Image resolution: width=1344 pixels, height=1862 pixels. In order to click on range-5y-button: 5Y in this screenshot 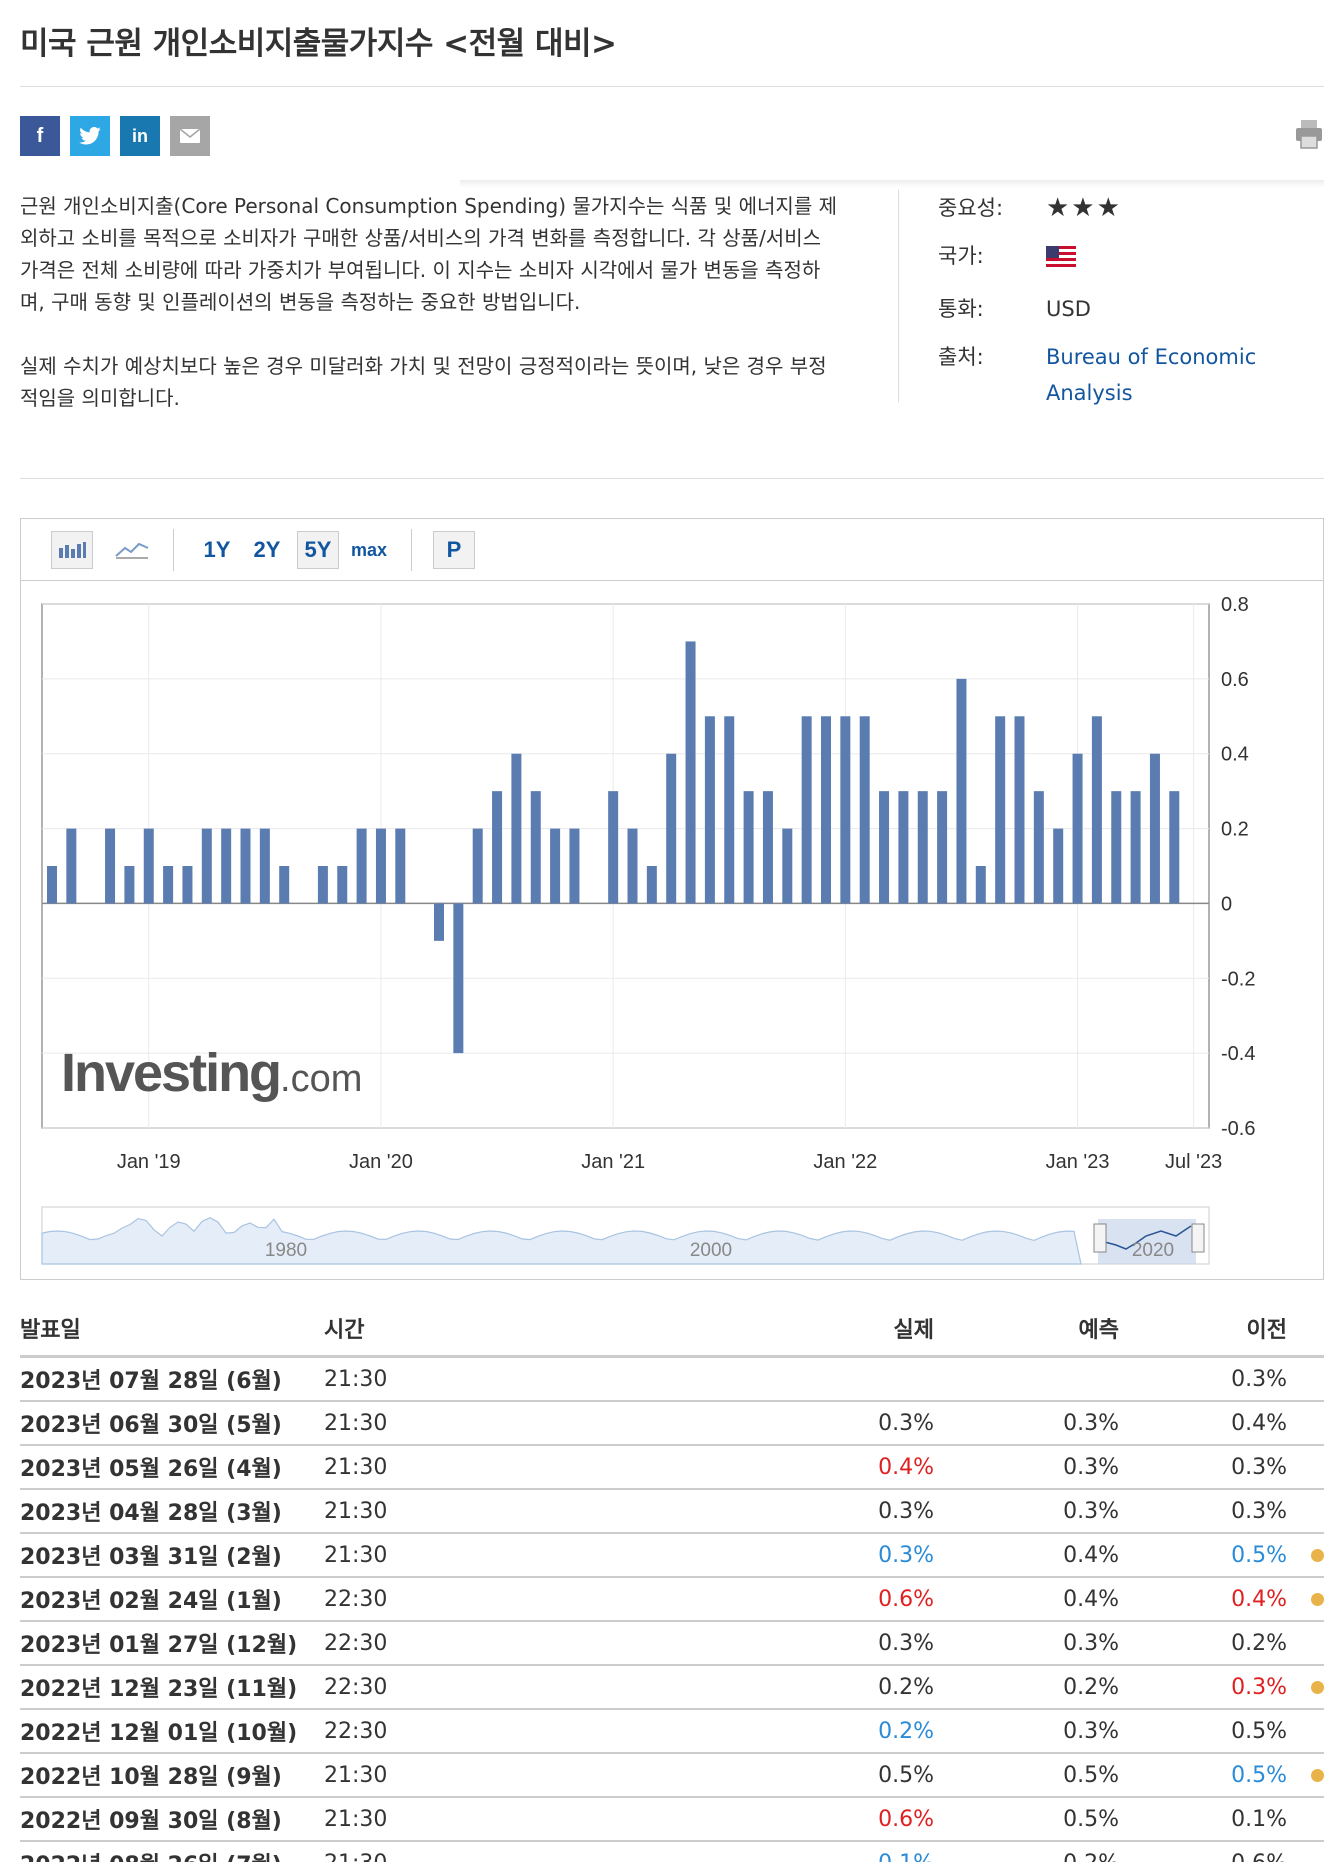, I will do `click(318, 550)`.